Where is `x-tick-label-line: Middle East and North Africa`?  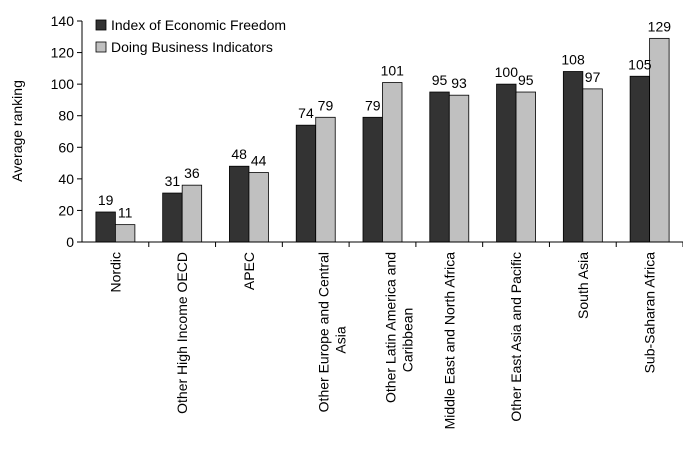 x-tick-label-line: Middle East and North Africa is located at coordinates (449, 341).